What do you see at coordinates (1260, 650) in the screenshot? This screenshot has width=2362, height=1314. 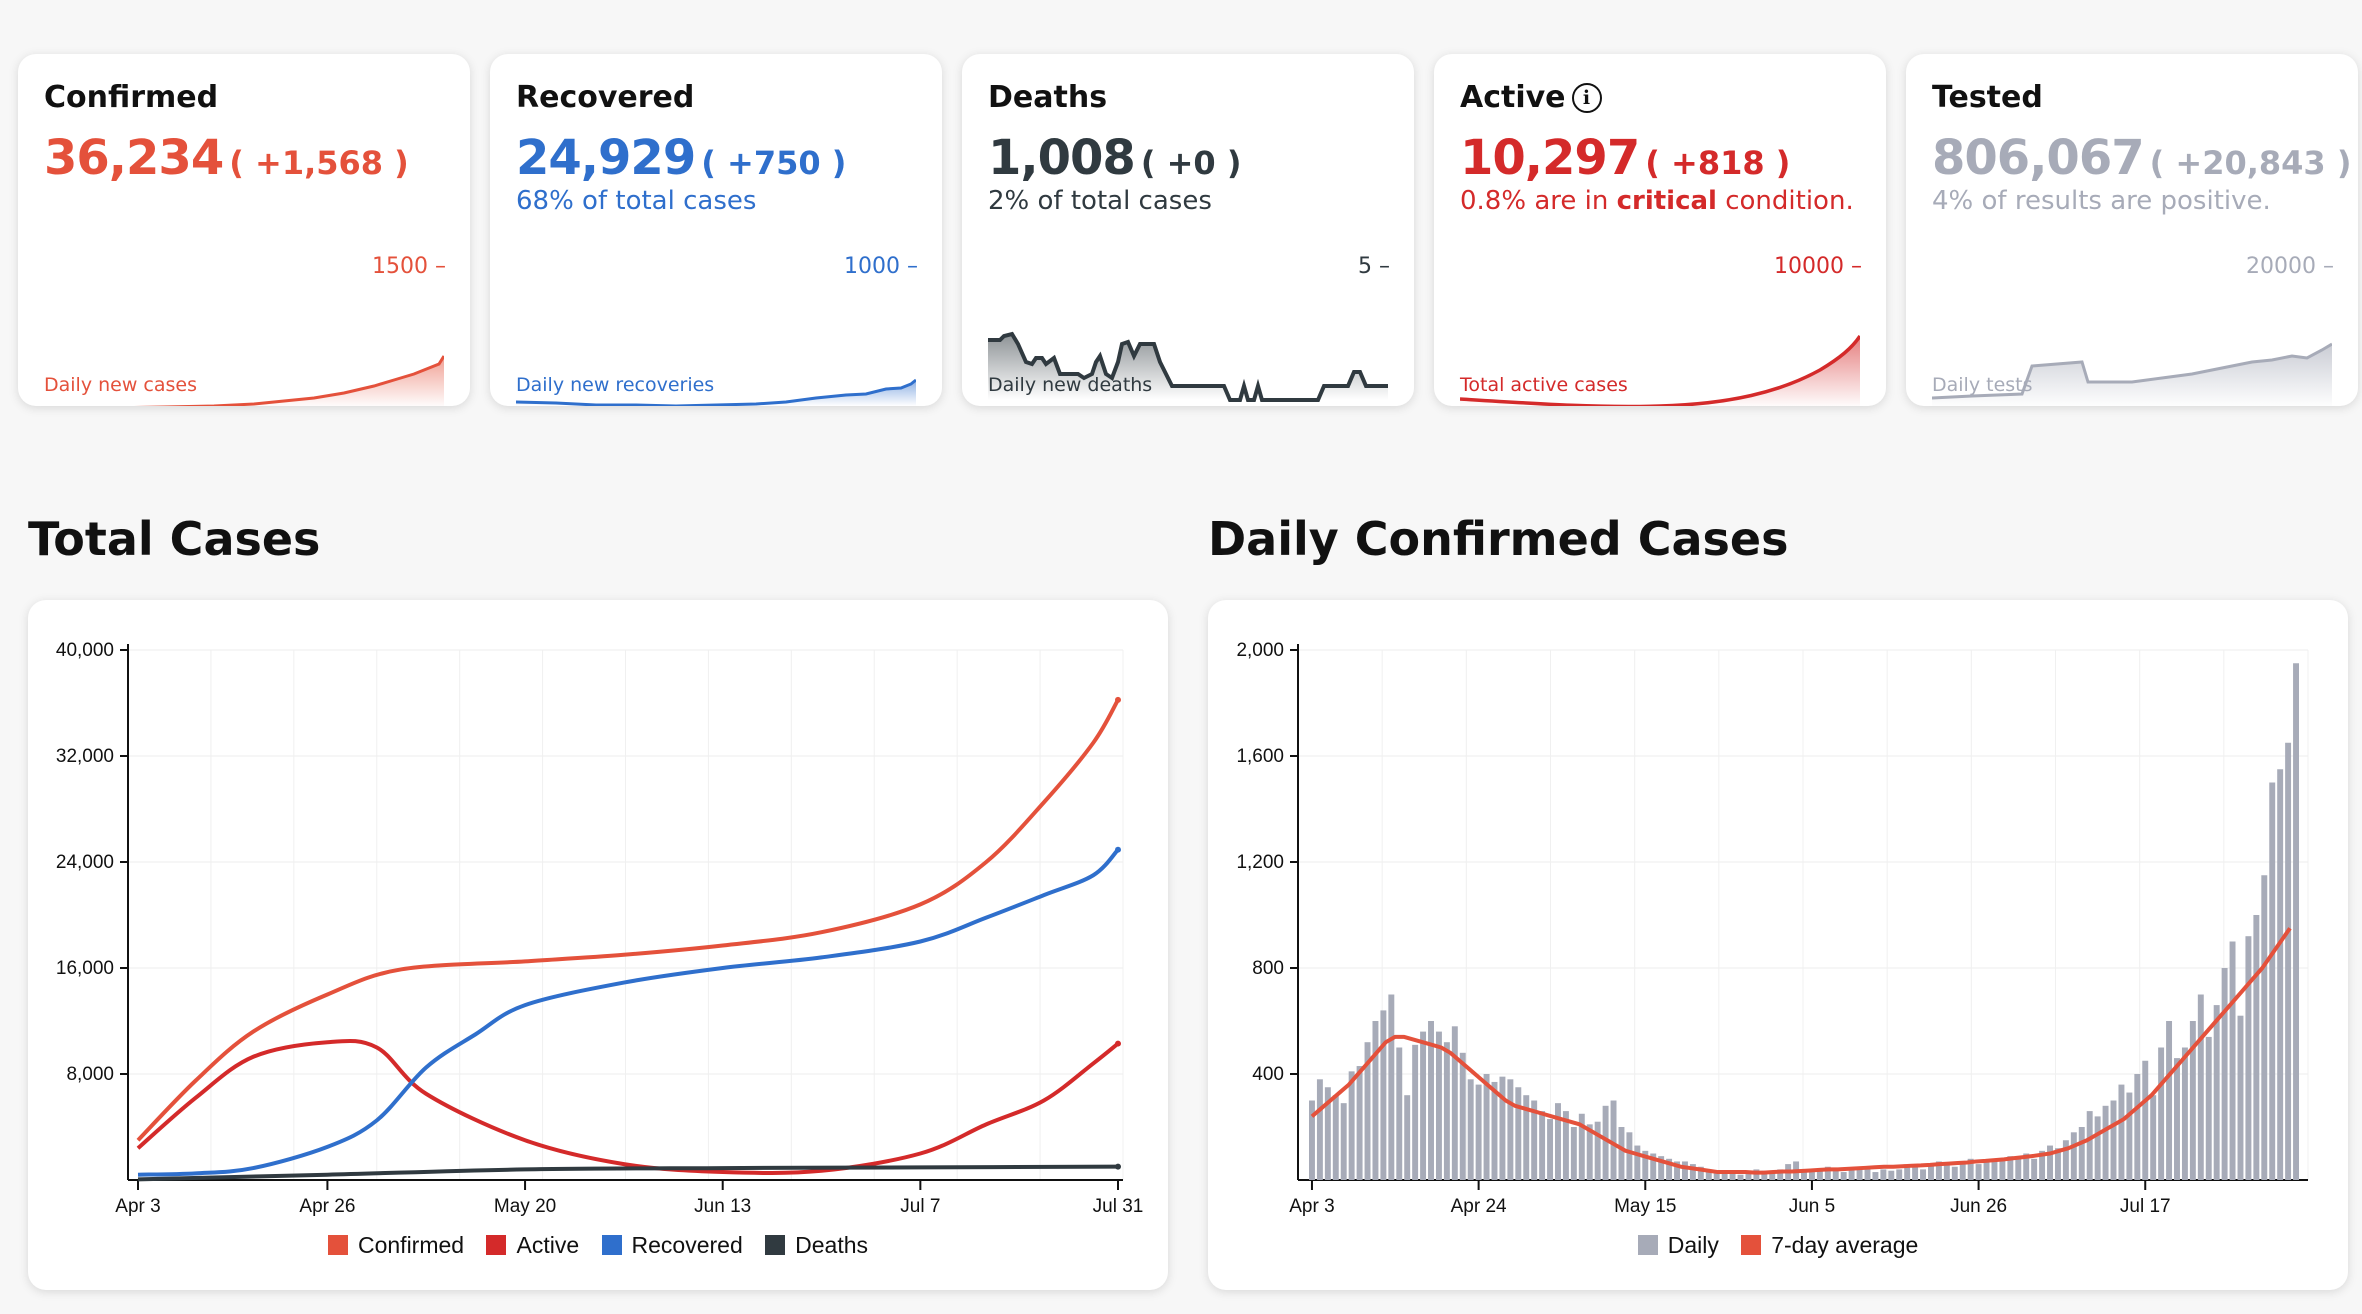 I see `y-tick-label: 2,000` at bounding box center [1260, 650].